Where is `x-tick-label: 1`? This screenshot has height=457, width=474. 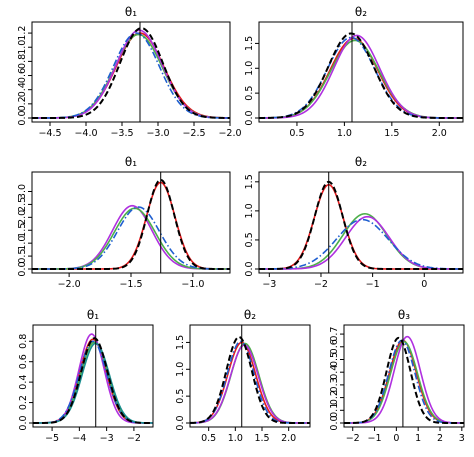
x-tick-label: 1 is located at coordinates (418, 438).